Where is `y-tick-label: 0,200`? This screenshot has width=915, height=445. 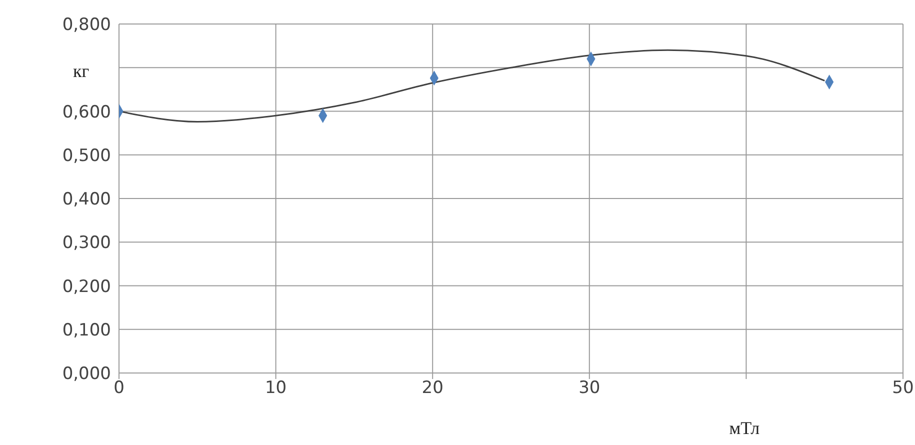
y-tick-label: 0,200 is located at coordinates (86, 286).